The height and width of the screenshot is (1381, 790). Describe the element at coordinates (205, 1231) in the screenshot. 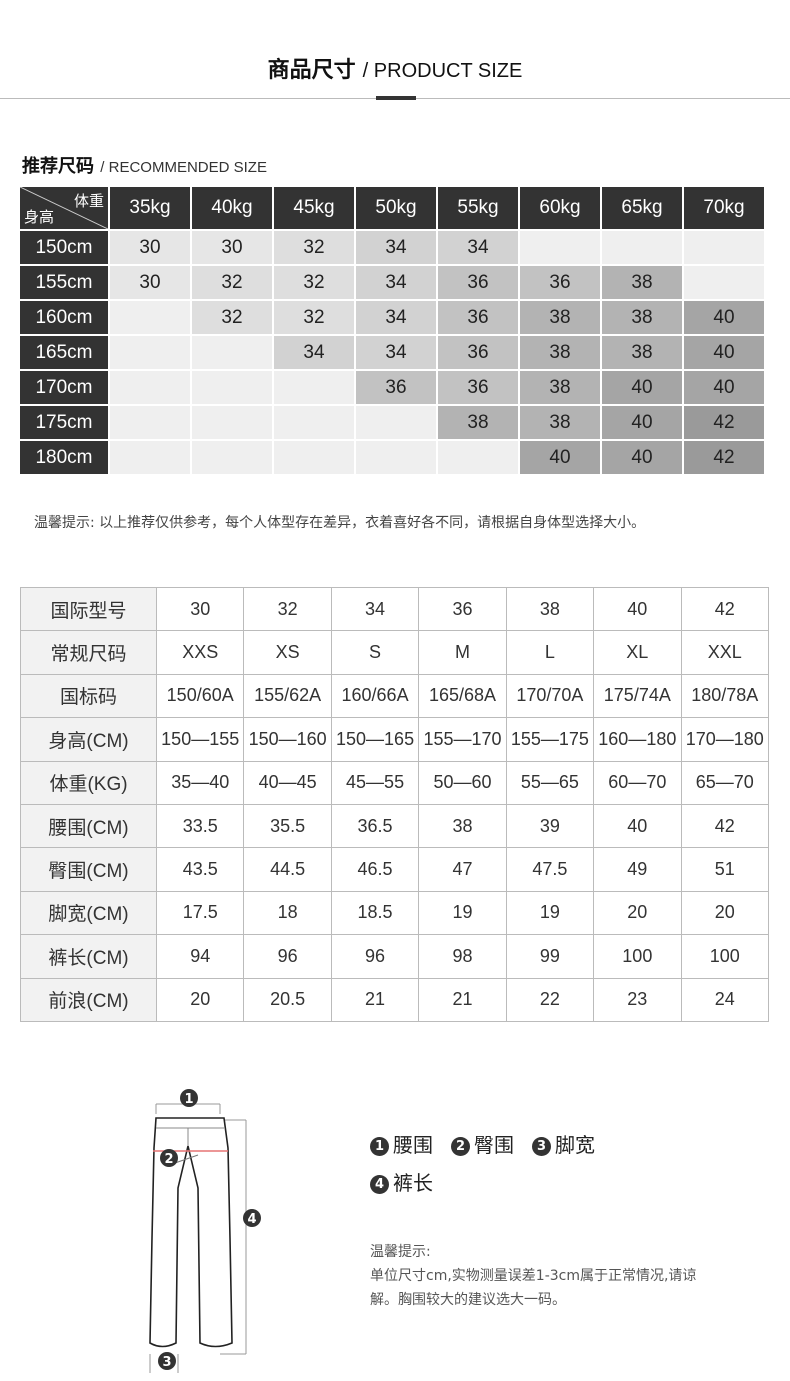

I see `pants-diagram: 1 2 3 4` at that location.